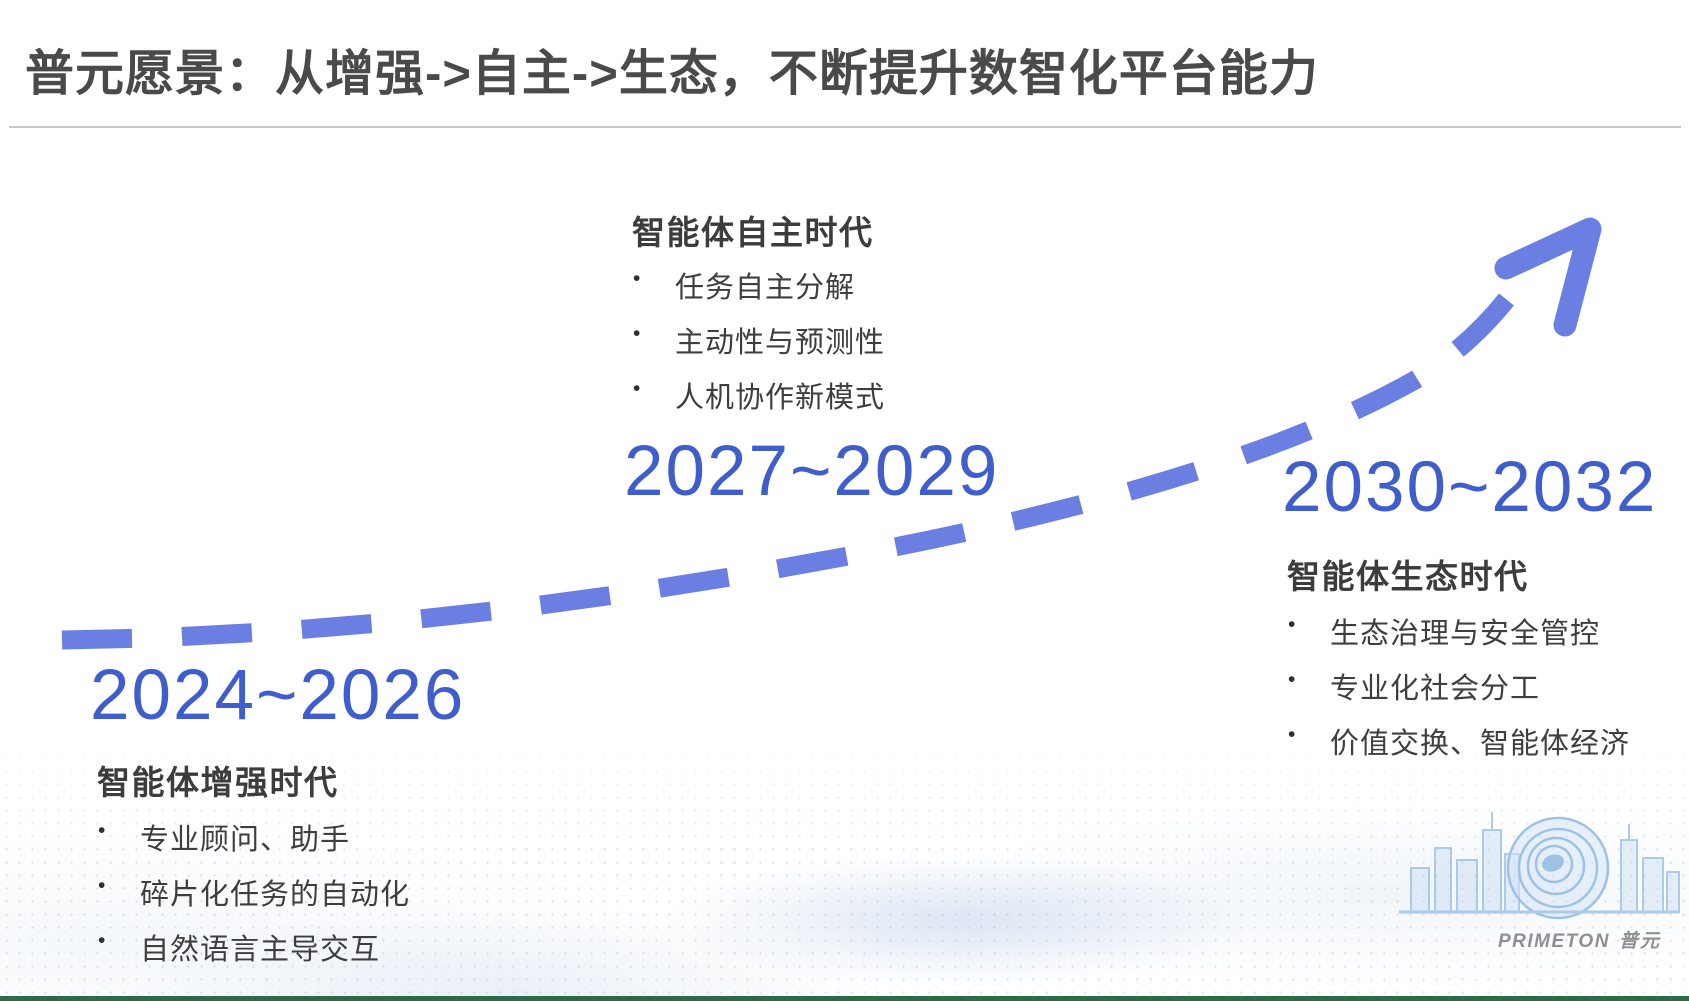 This screenshot has width=1689, height=1001. I want to click on list-item: • 专业顾问、助手, so click(254, 843).